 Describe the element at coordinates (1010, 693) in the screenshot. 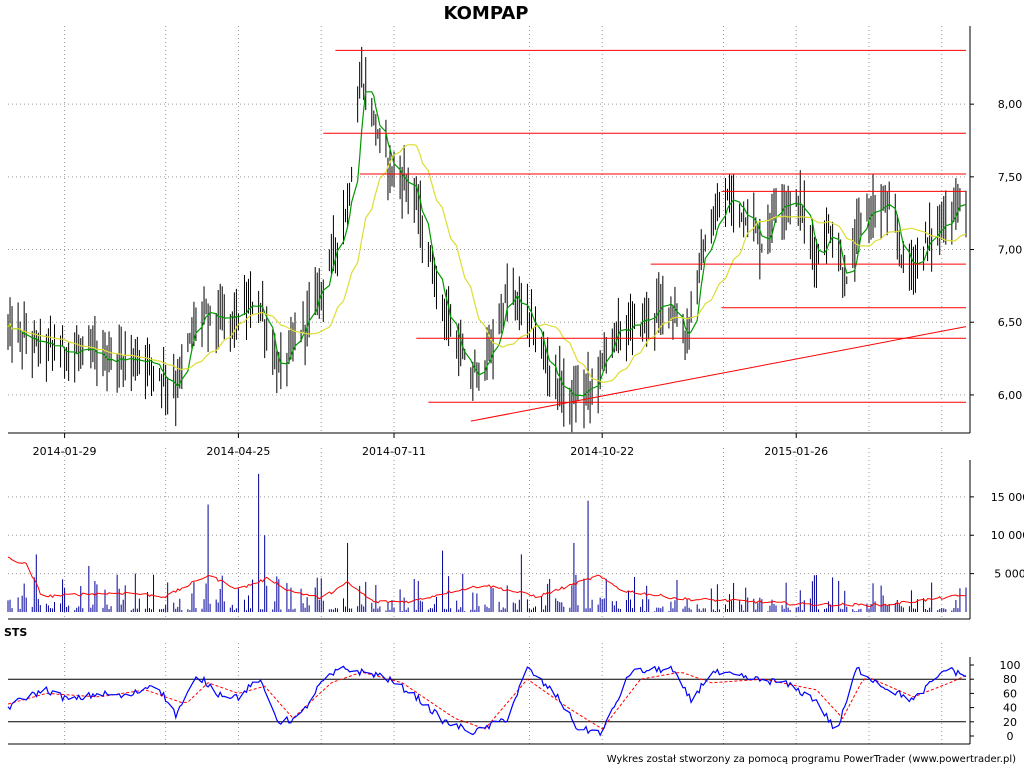

I see `sts-y-tick-label: 60` at that location.